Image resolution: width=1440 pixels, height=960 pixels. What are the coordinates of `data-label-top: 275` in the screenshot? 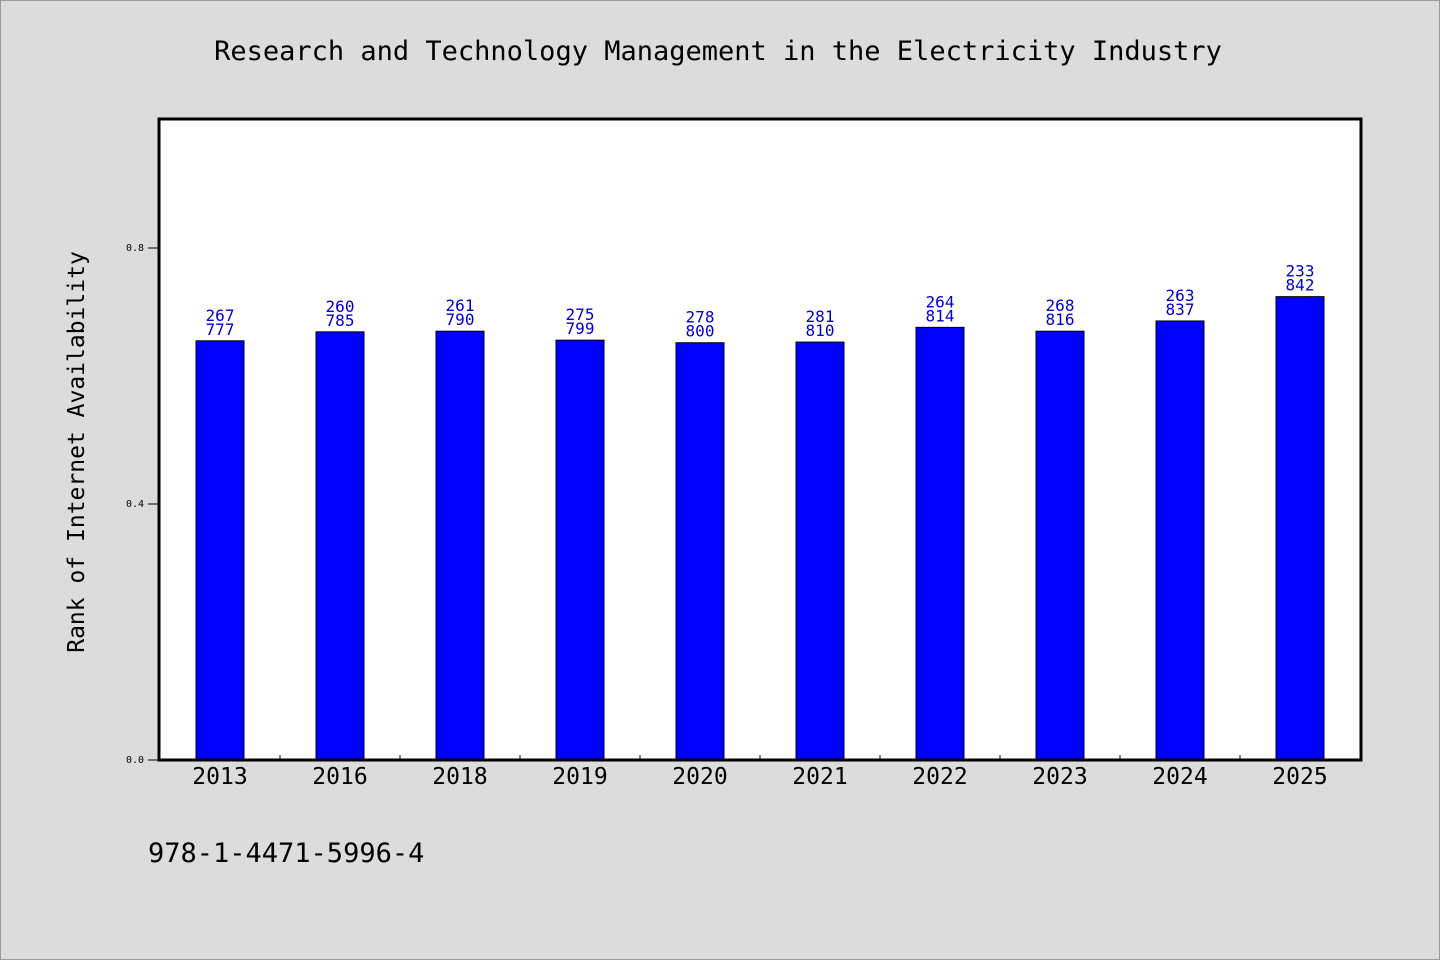 It's located at (580, 314).